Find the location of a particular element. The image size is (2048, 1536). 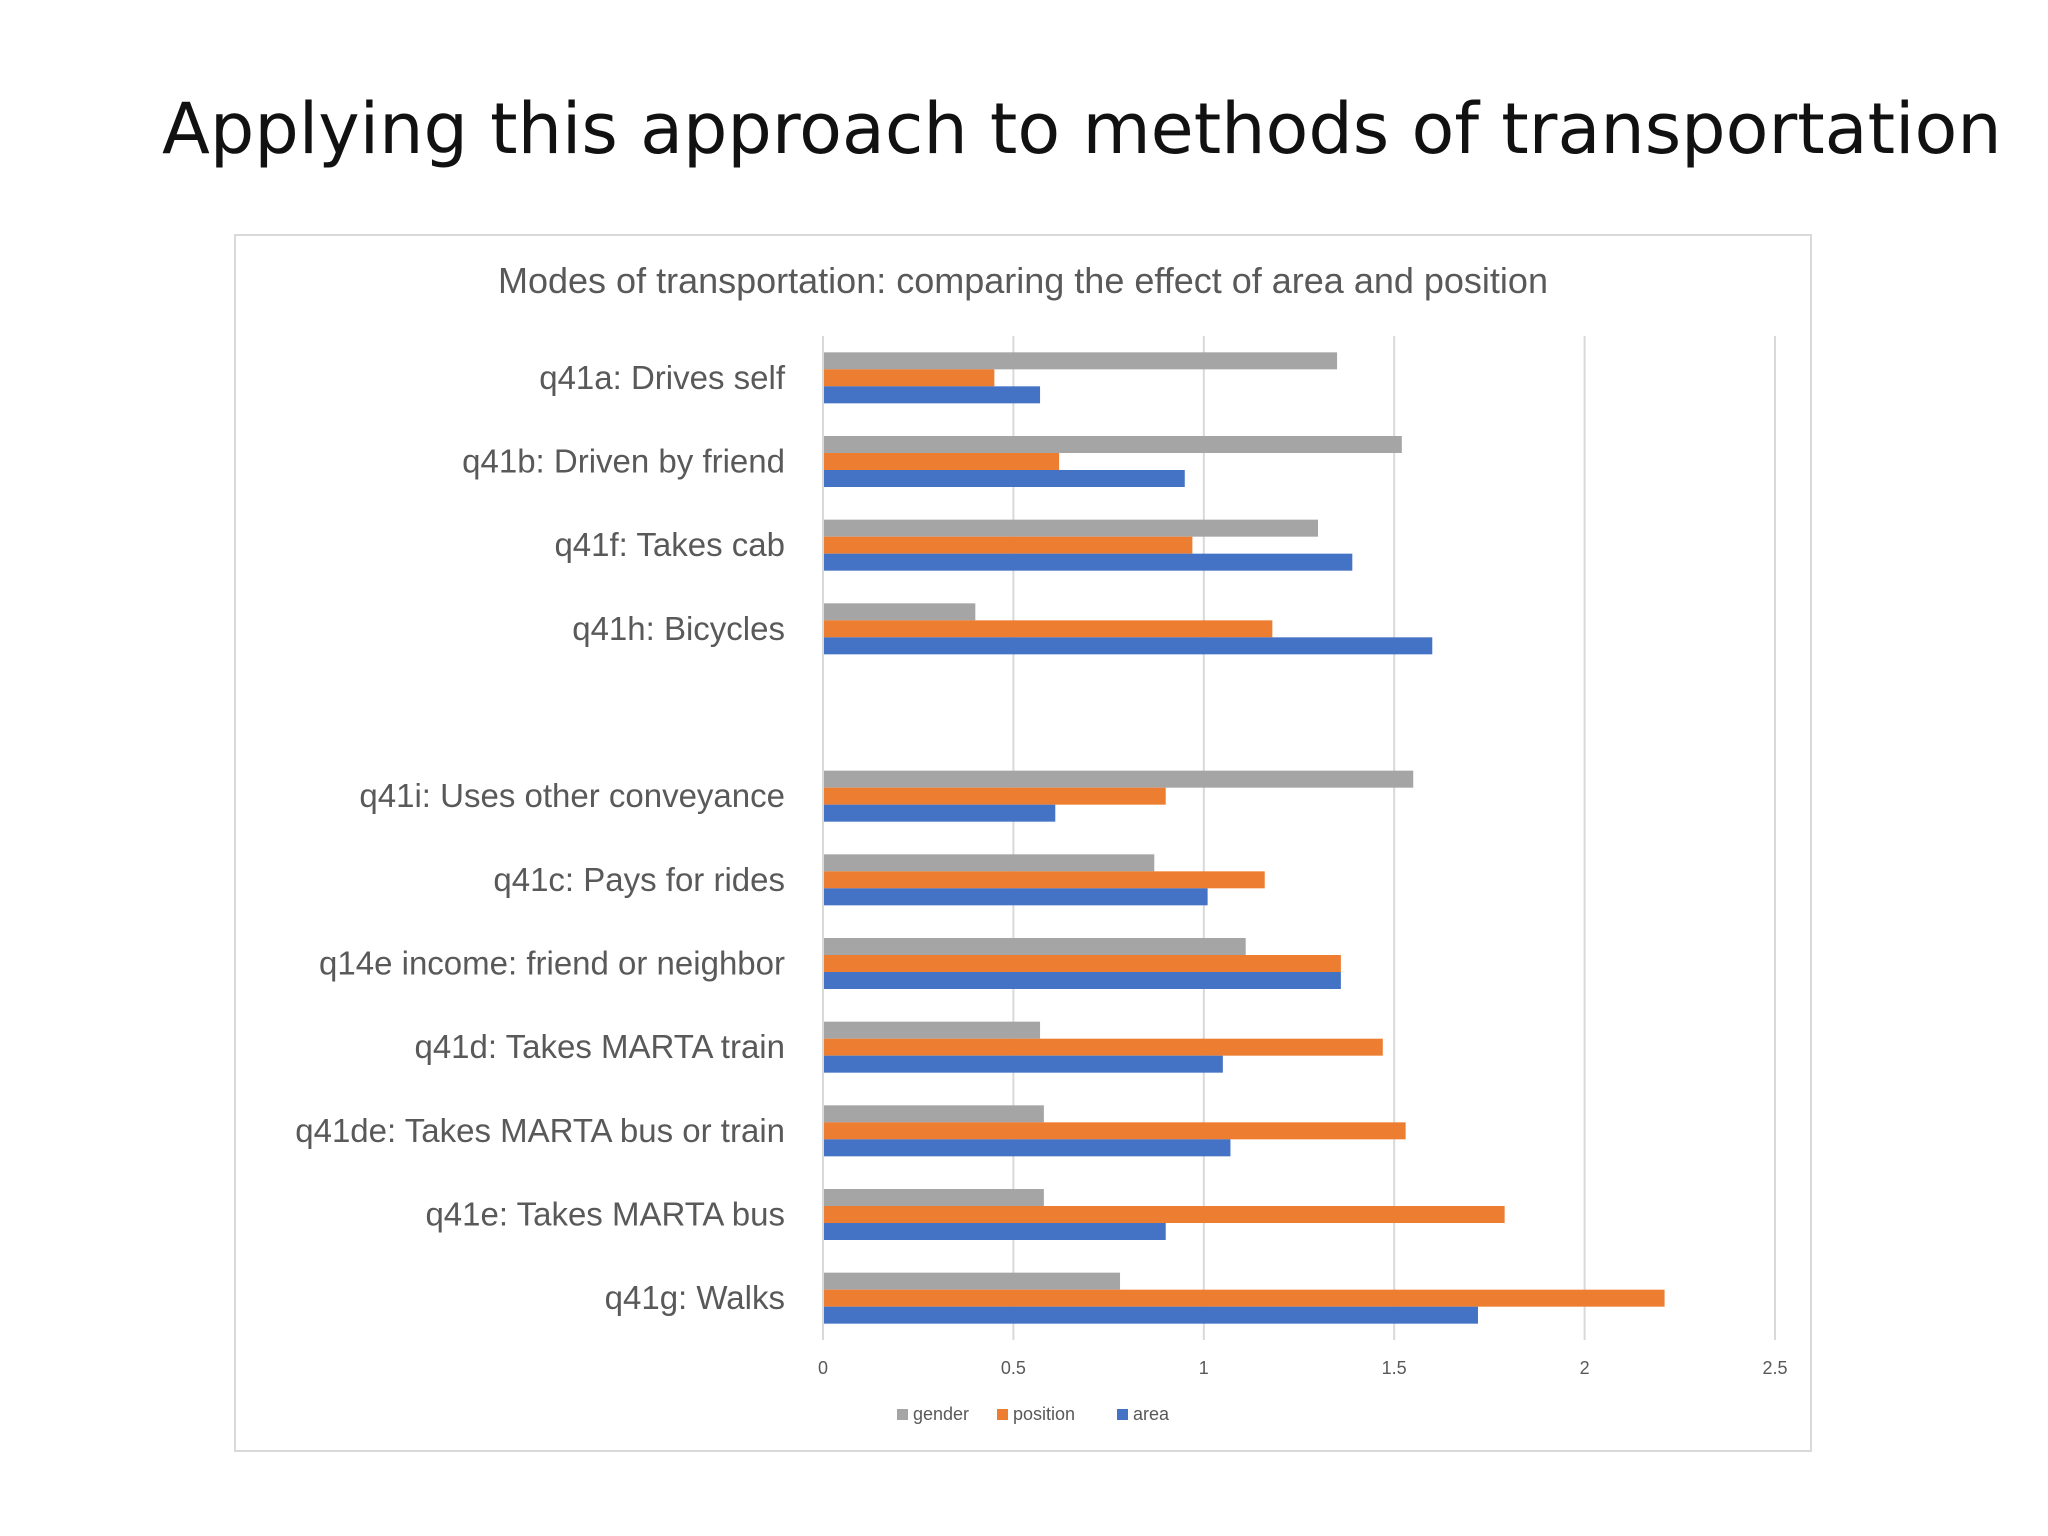

x-tick-label: 1.5 is located at coordinates (1394, 1368).